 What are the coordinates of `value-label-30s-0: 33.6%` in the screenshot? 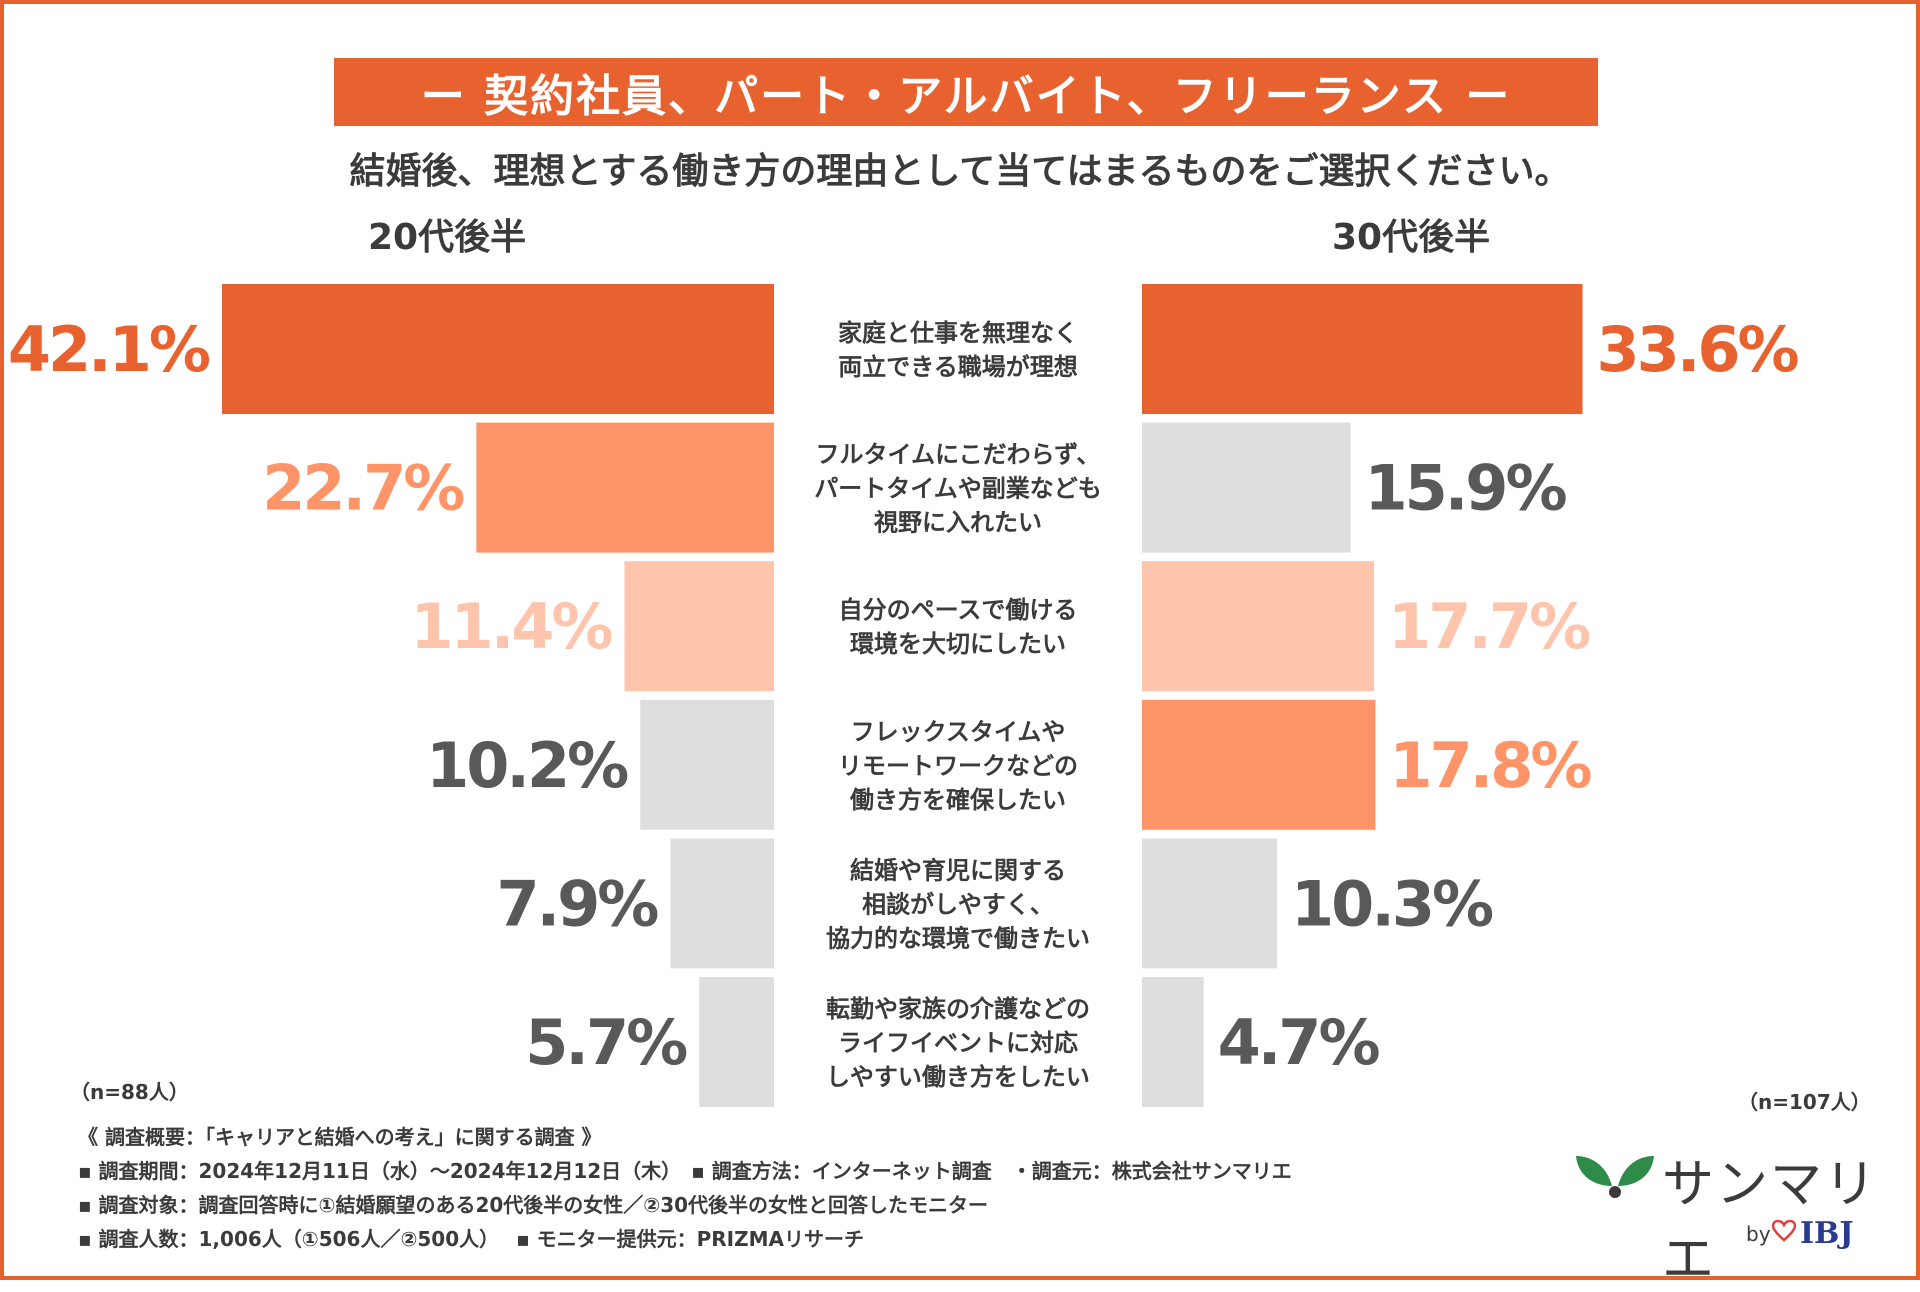 It's located at (1698, 349).